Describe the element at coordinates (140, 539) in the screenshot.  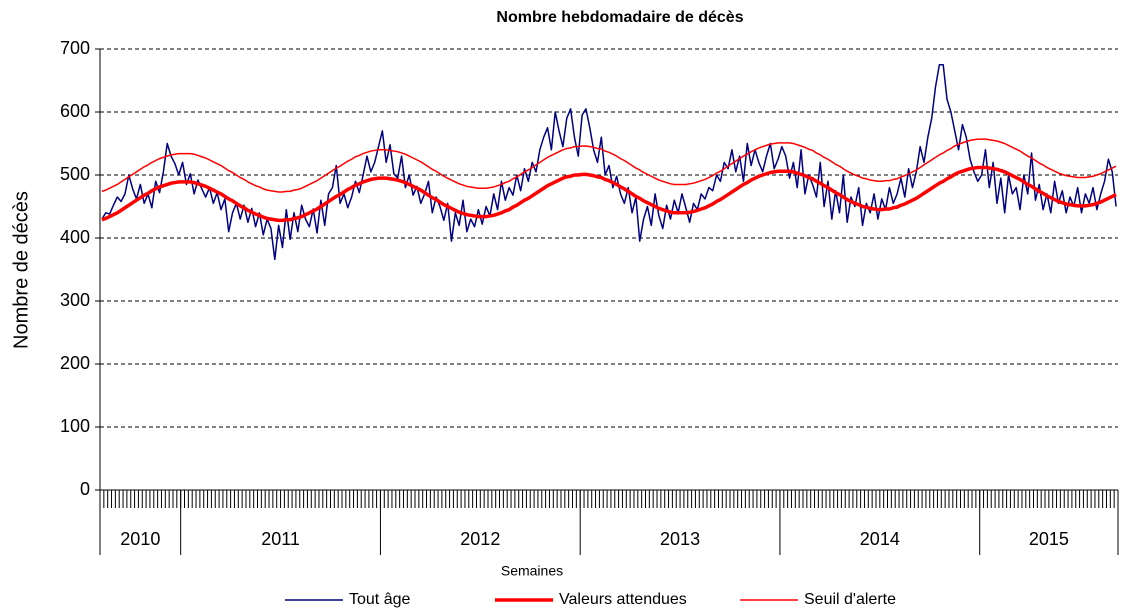
I see `x-group-label: 2010` at that location.